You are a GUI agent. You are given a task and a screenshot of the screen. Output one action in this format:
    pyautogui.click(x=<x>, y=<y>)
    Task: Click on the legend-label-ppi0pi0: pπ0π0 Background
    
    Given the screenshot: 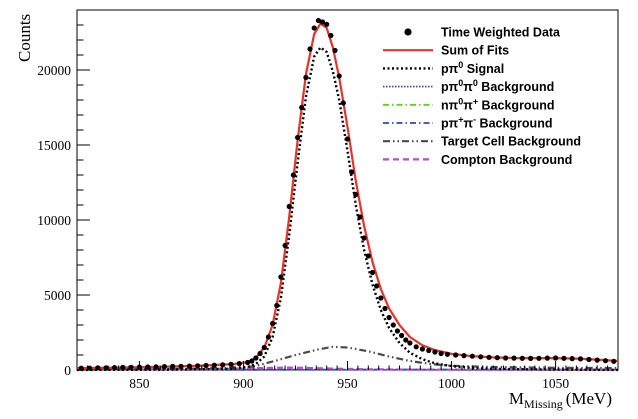 What is the action you would take?
    pyautogui.click(x=497, y=86)
    